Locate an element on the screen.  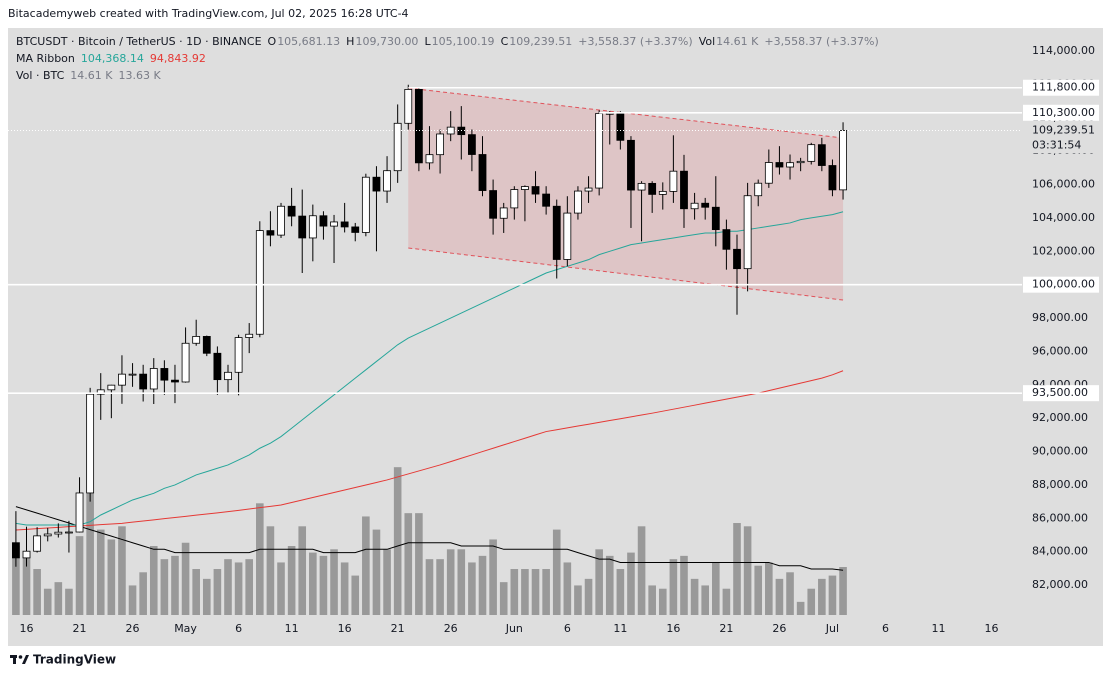
channel-fill is located at coordinates (626, 194).